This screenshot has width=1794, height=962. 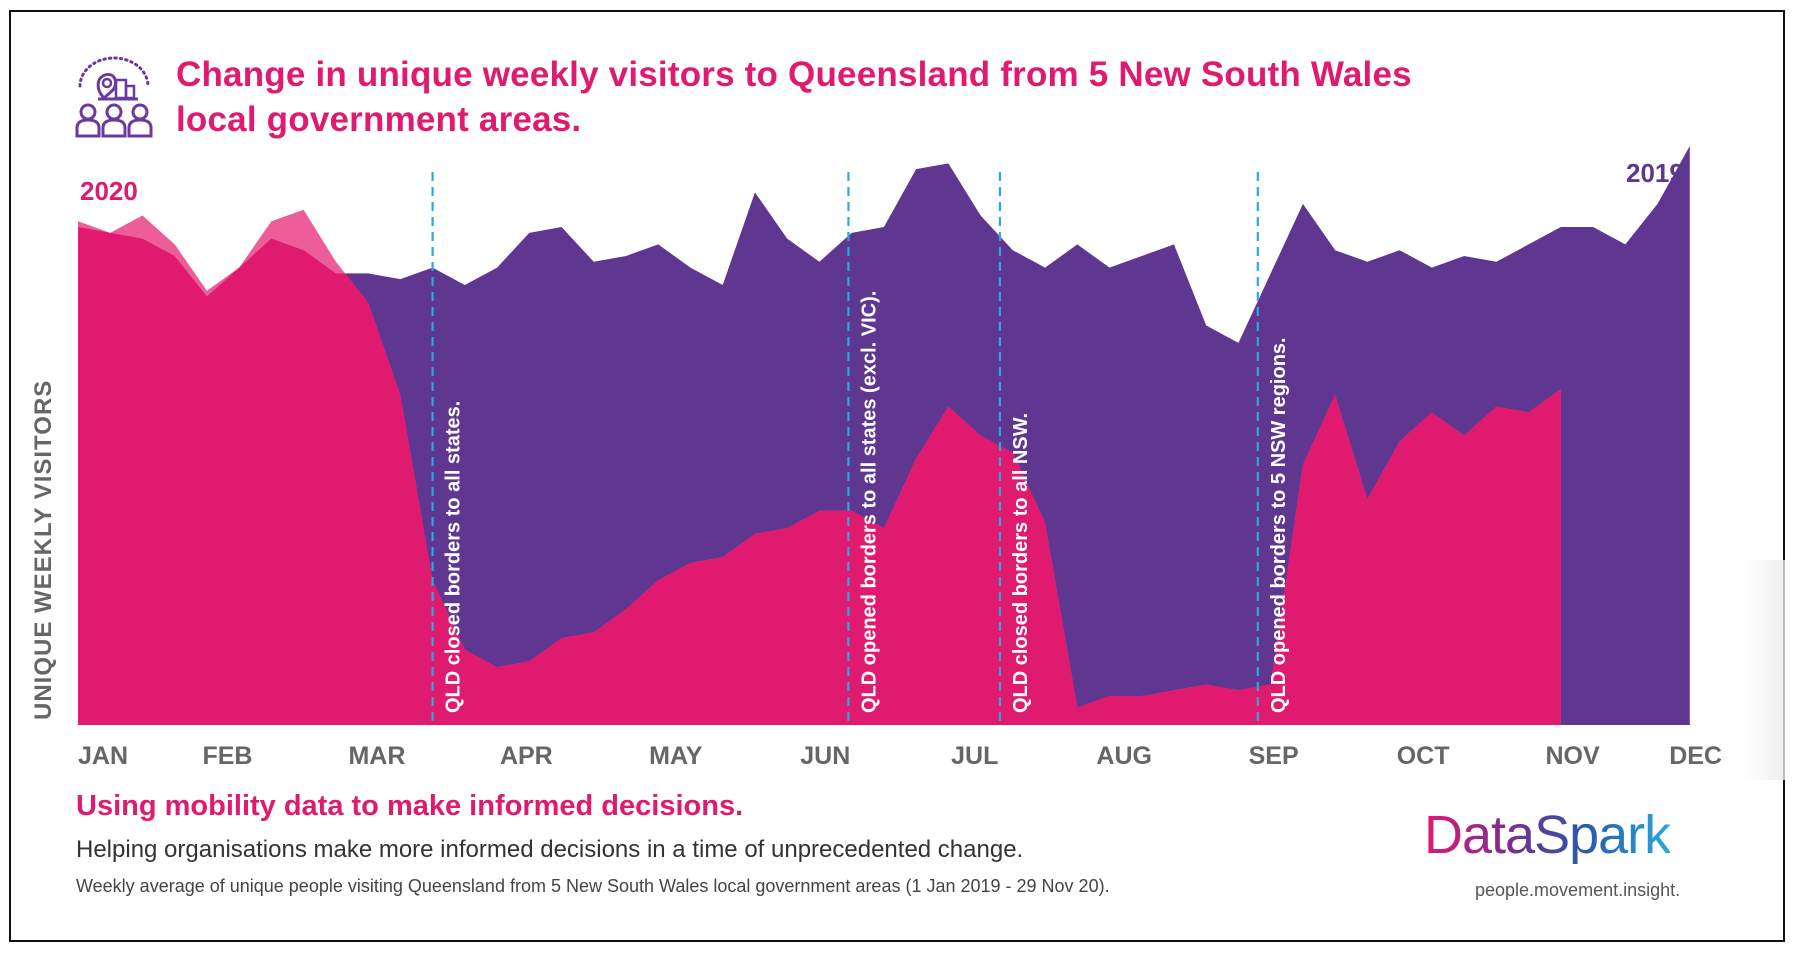 I want to click on series-label-2019: 2019, so click(x=1655, y=173).